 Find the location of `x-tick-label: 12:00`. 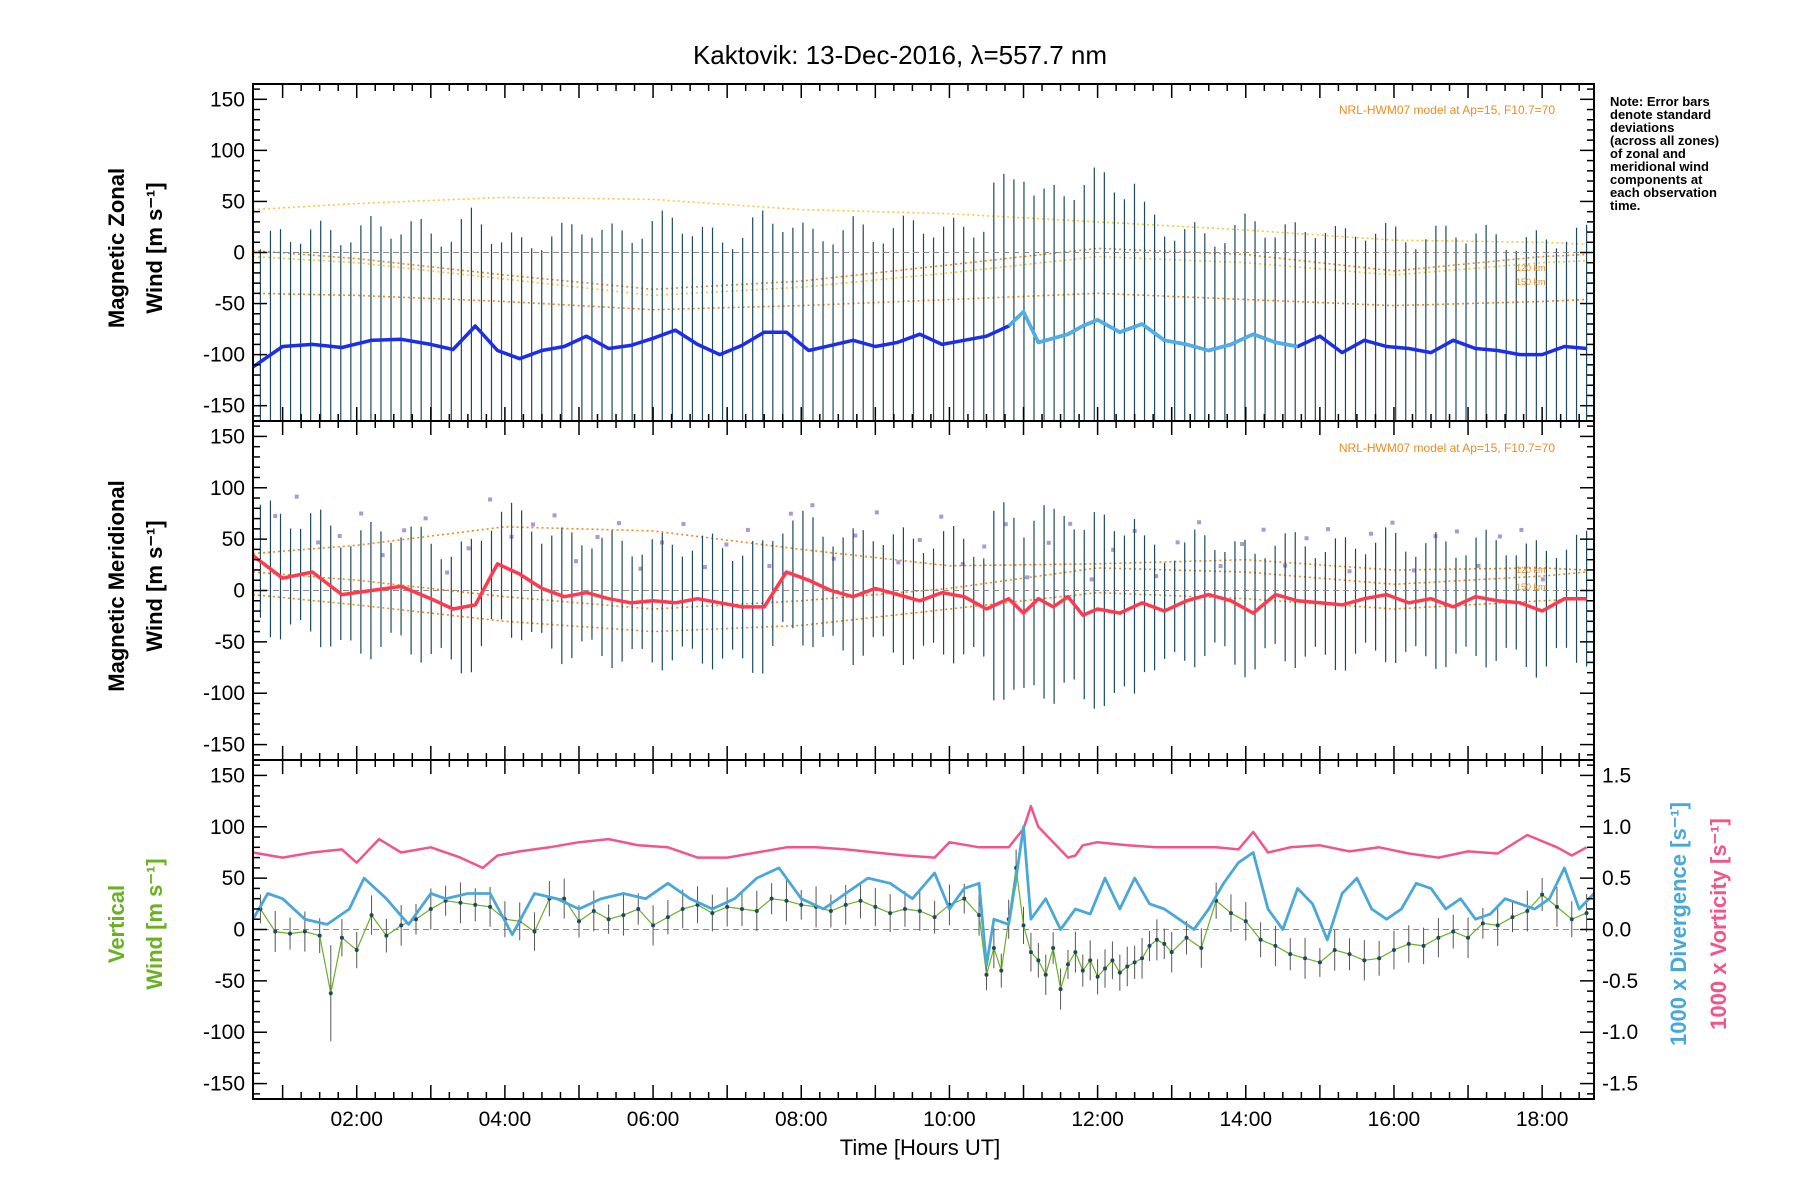

x-tick-label: 12:00 is located at coordinates (1097, 1119).